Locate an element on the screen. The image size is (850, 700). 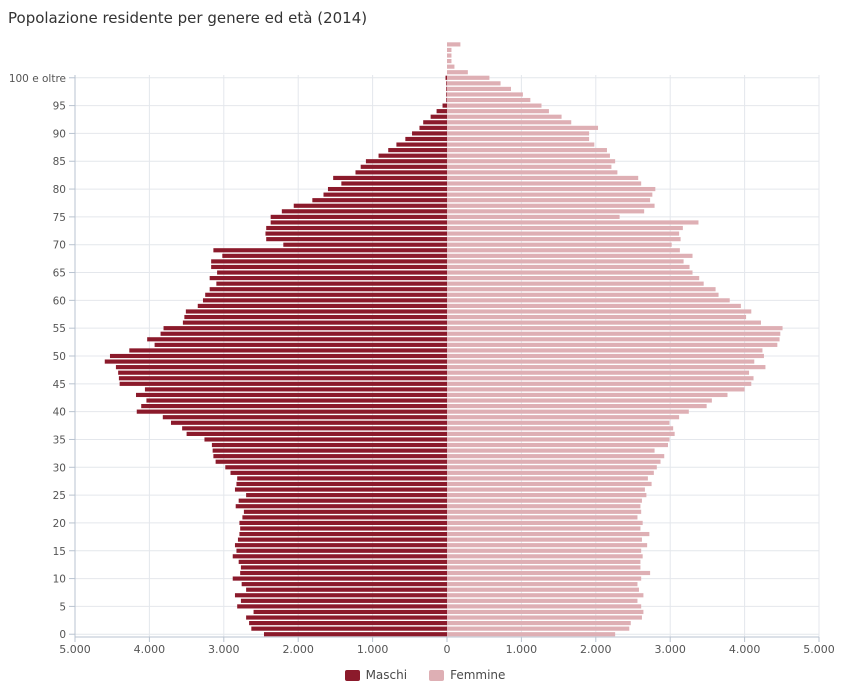
legend-item-maschi: Maschi is located at coordinates (375, 675).